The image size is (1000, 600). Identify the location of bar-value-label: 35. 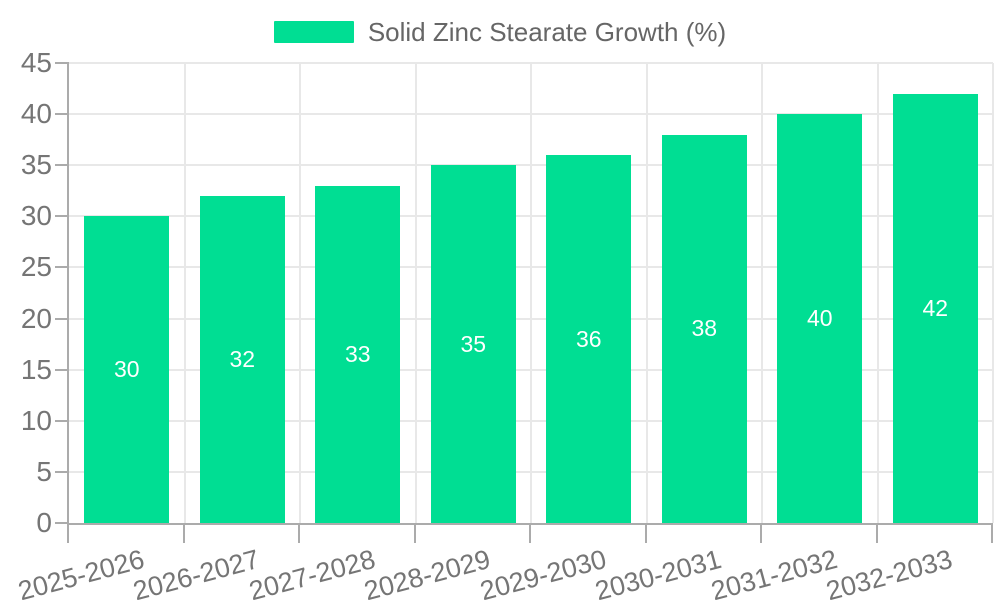
(473, 343).